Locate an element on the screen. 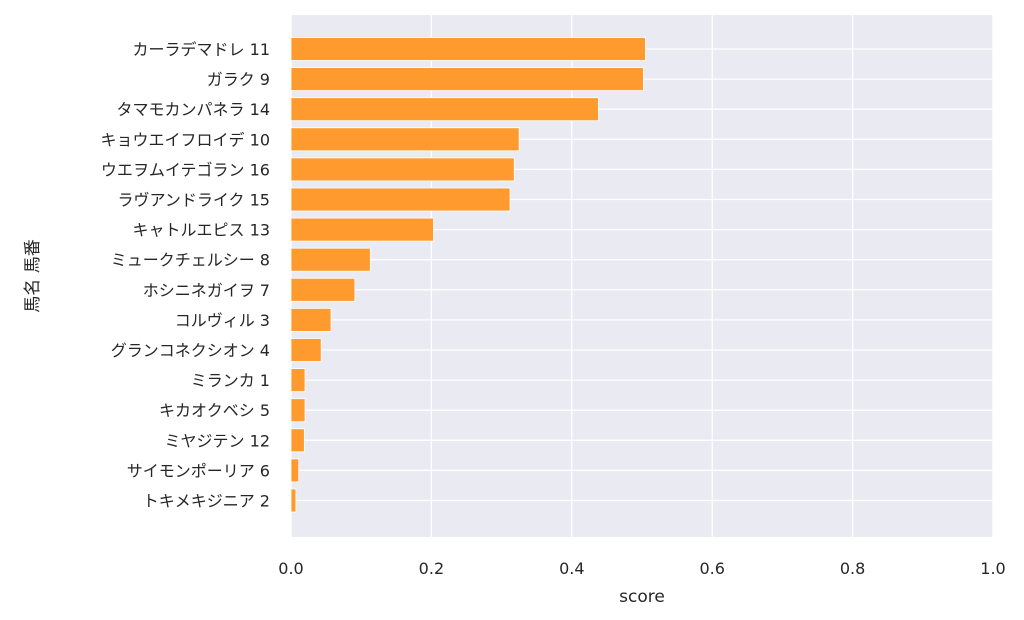 The width and height of the screenshot is (1024, 620). x-axis-label: score is located at coordinates (642, 597).